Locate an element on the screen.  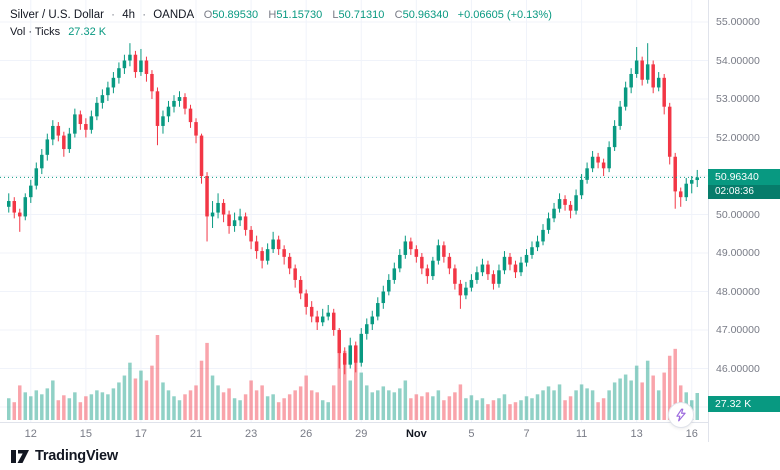
lightning-icon is located at coordinates (681, 415).